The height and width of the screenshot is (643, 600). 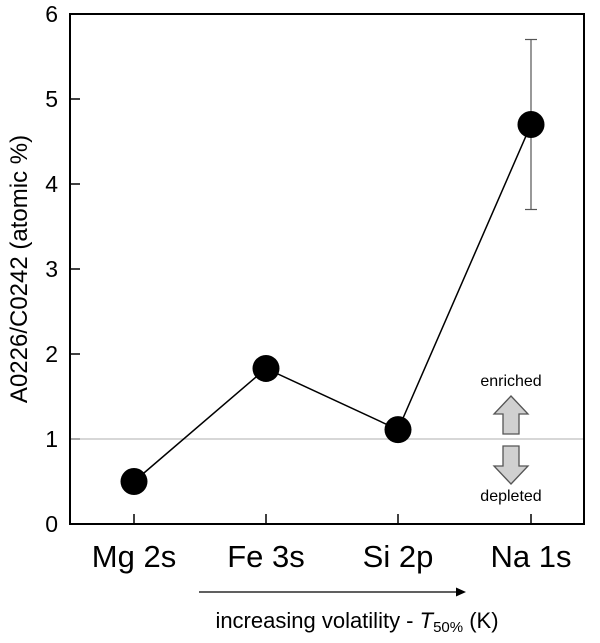 What do you see at coordinates (332, 519) in the screenshot?
I see `x-ticks` at bounding box center [332, 519].